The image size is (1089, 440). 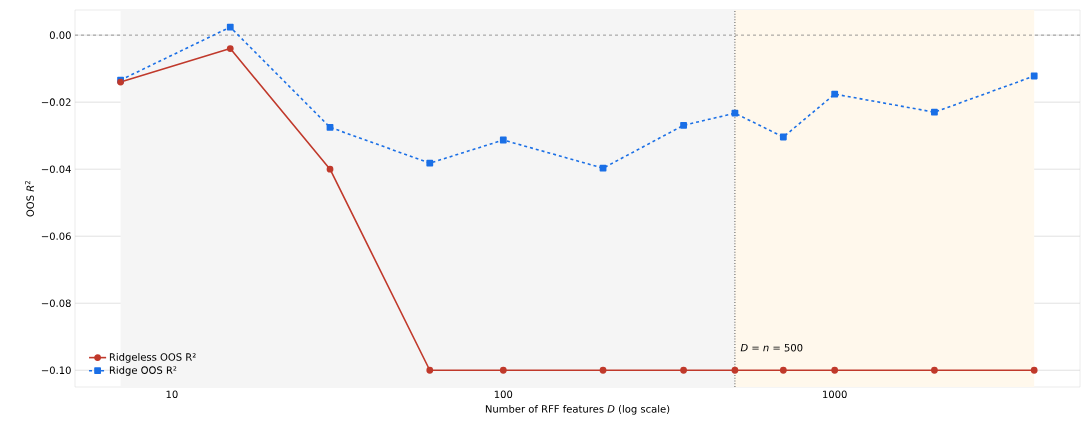 What do you see at coordinates (56, 102) in the screenshot?
I see `y-tick-label: −0.02` at bounding box center [56, 102].